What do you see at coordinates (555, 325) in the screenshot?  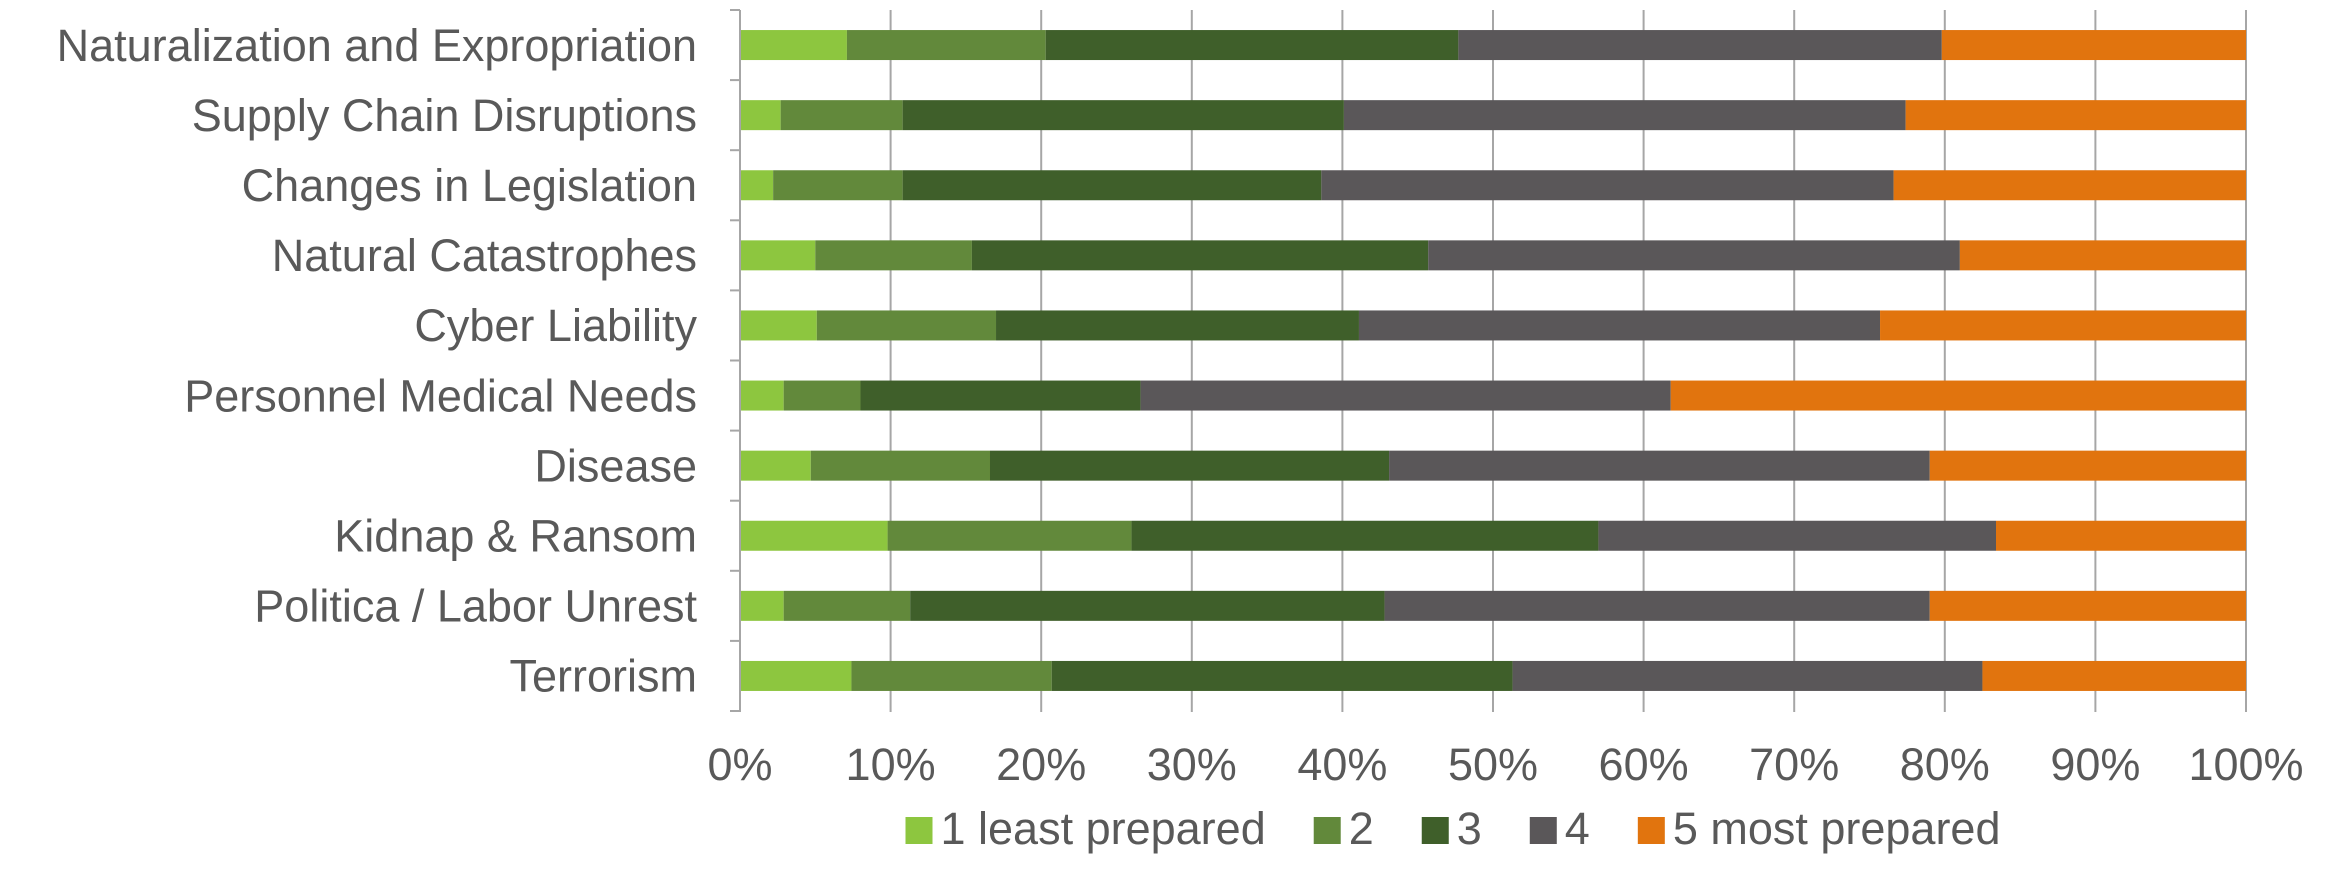 I see `category-label: Cyber Liability` at bounding box center [555, 325].